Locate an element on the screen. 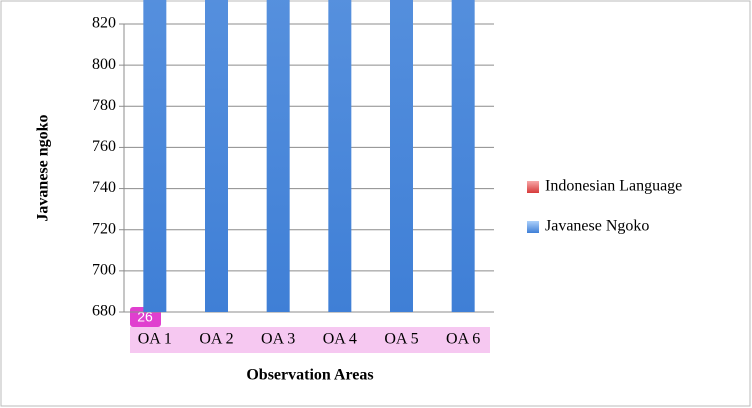  y-axis-title: Javanese ngoko is located at coordinates (43, 167).